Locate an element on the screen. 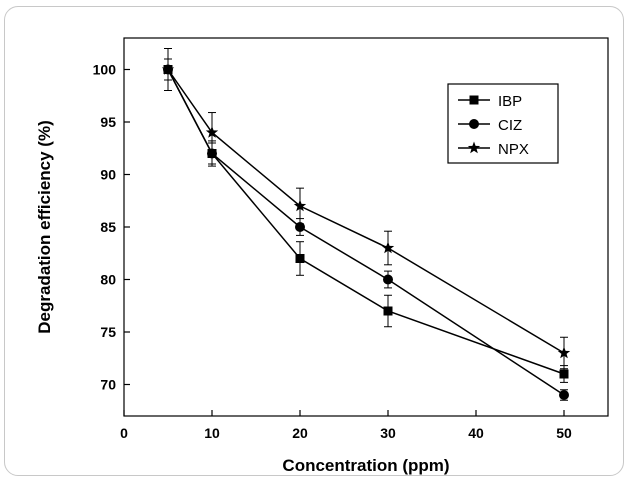 The width and height of the screenshot is (629, 481). legend-marker-npx is located at coordinates (474, 147).